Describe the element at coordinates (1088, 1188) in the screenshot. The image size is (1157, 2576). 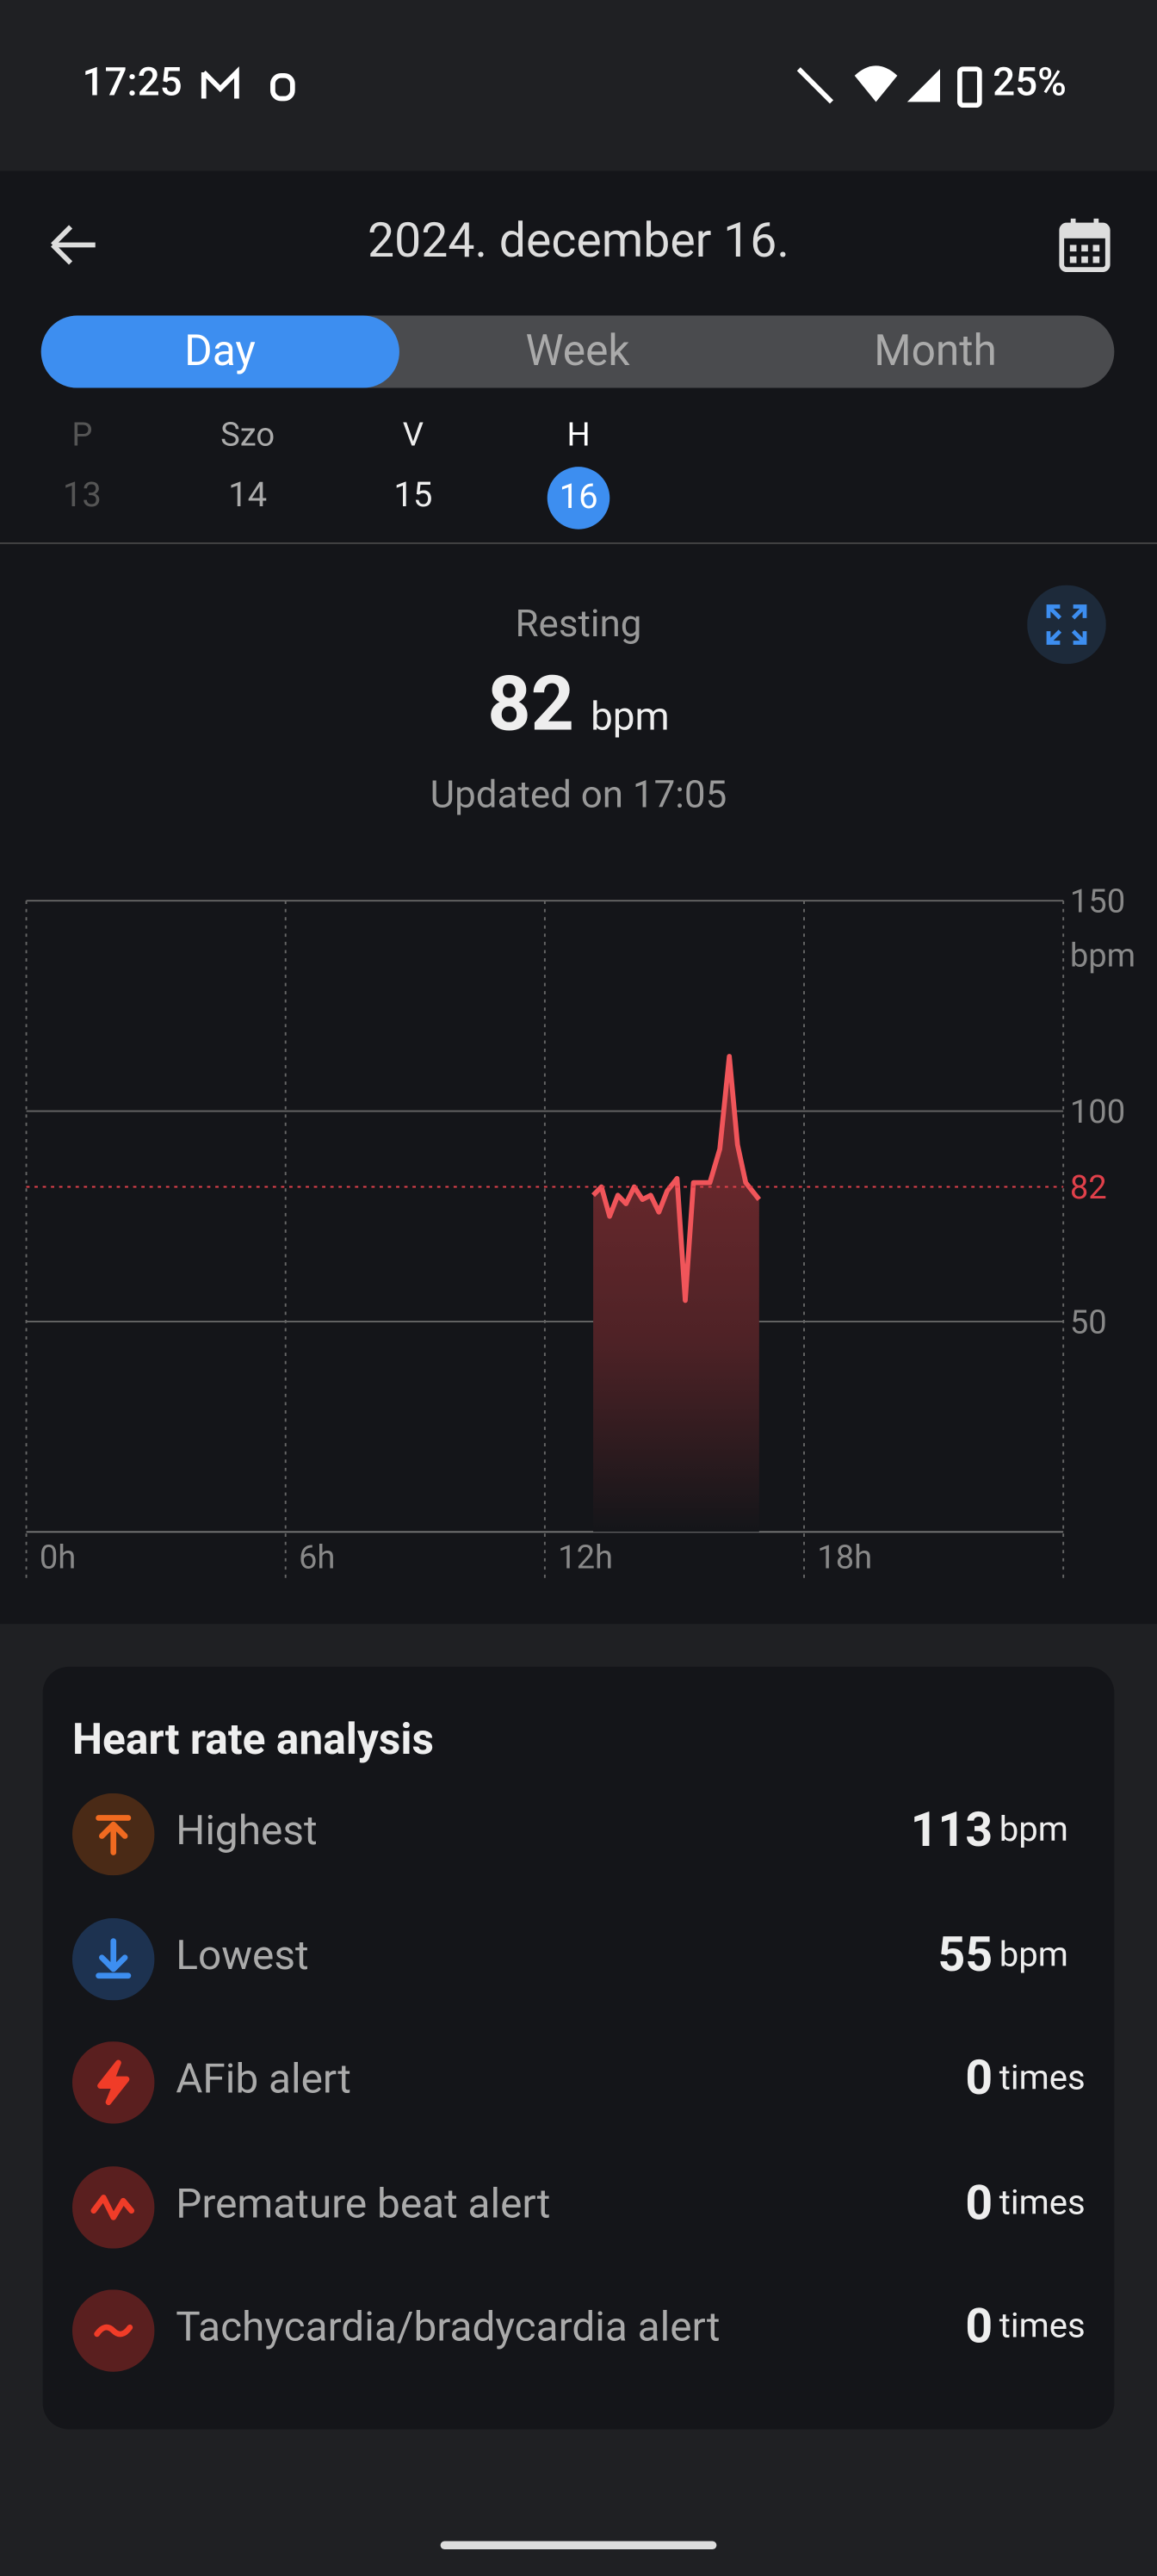
I see `resting-line-label: 82` at that location.